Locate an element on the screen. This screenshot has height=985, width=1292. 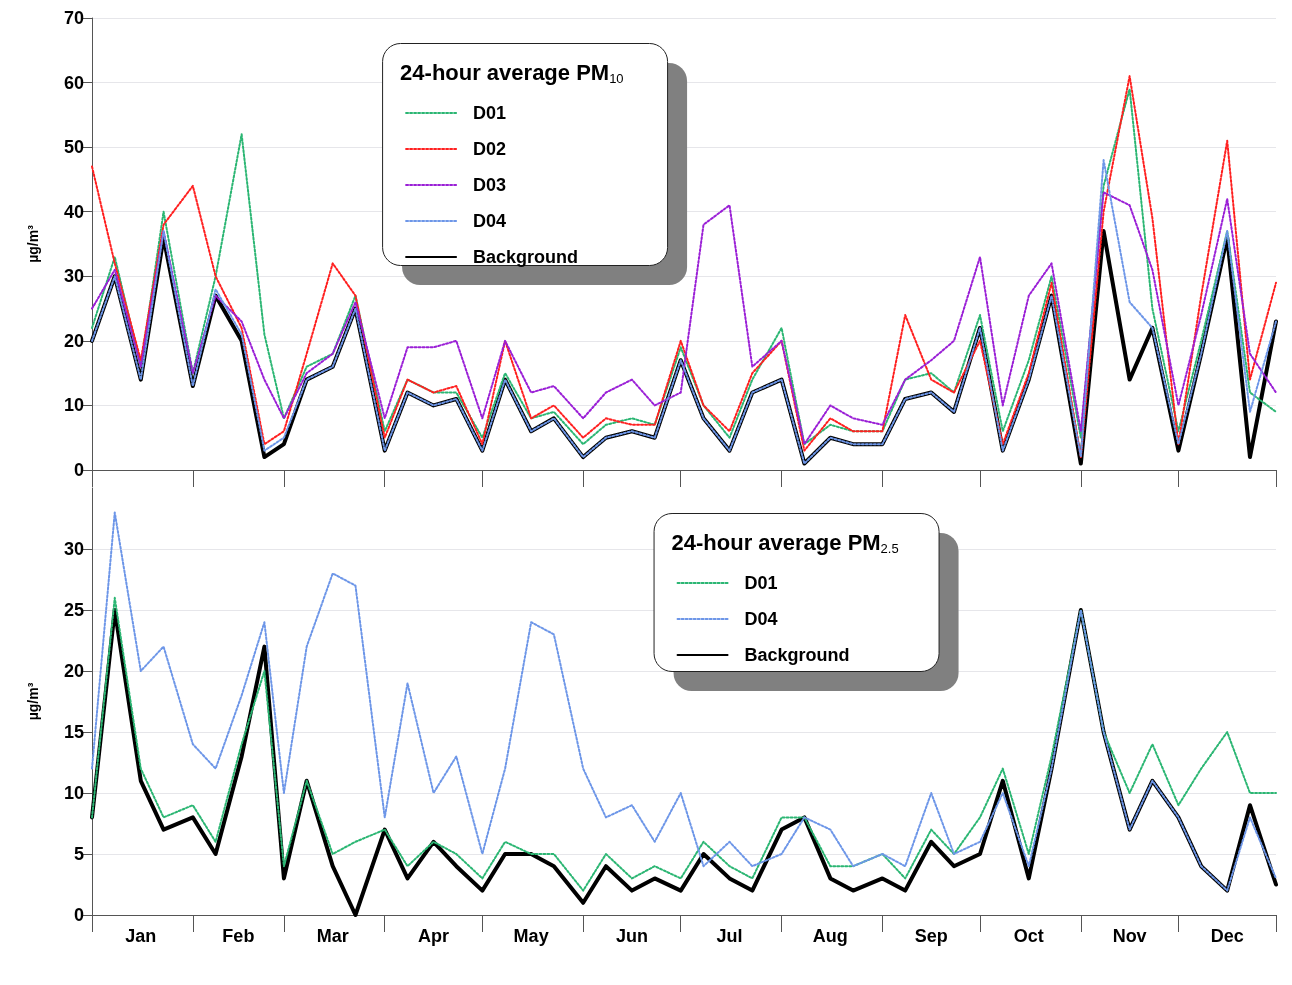
legend-label: D02 is located at coordinates (490, 149).